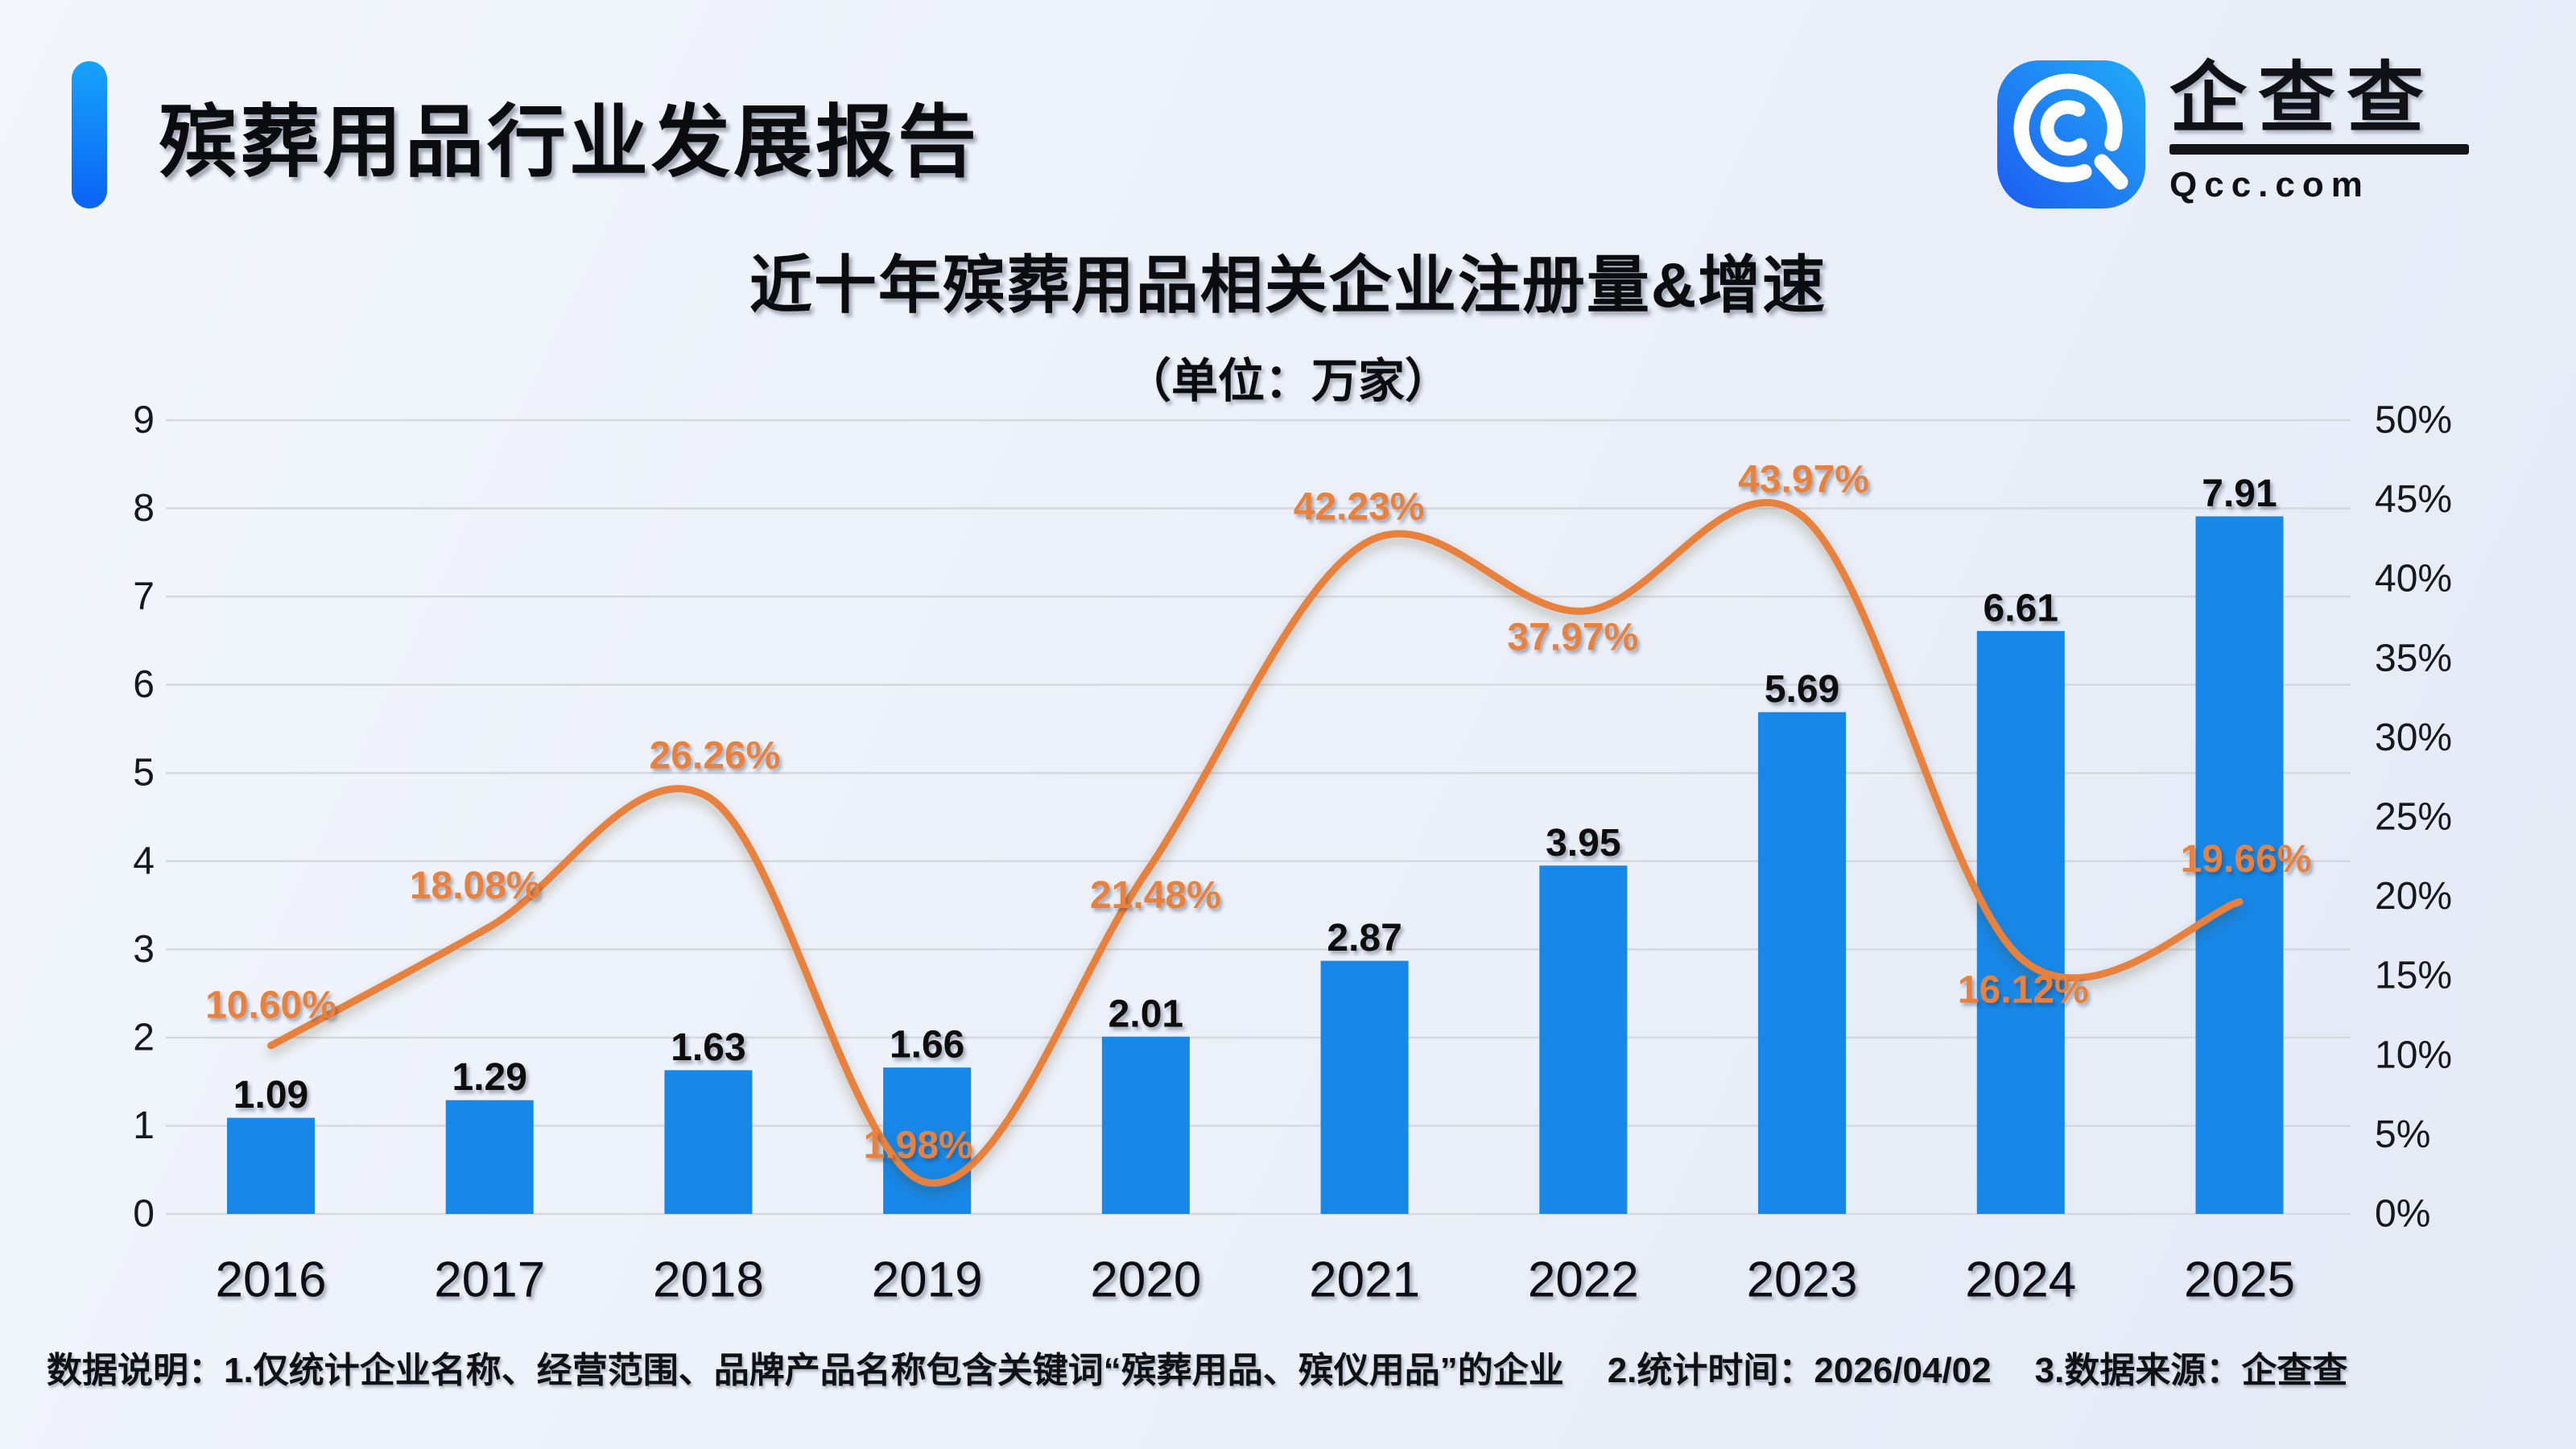  What do you see at coordinates (927, 1280) in the screenshot?
I see `year-label-2019: 2019` at bounding box center [927, 1280].